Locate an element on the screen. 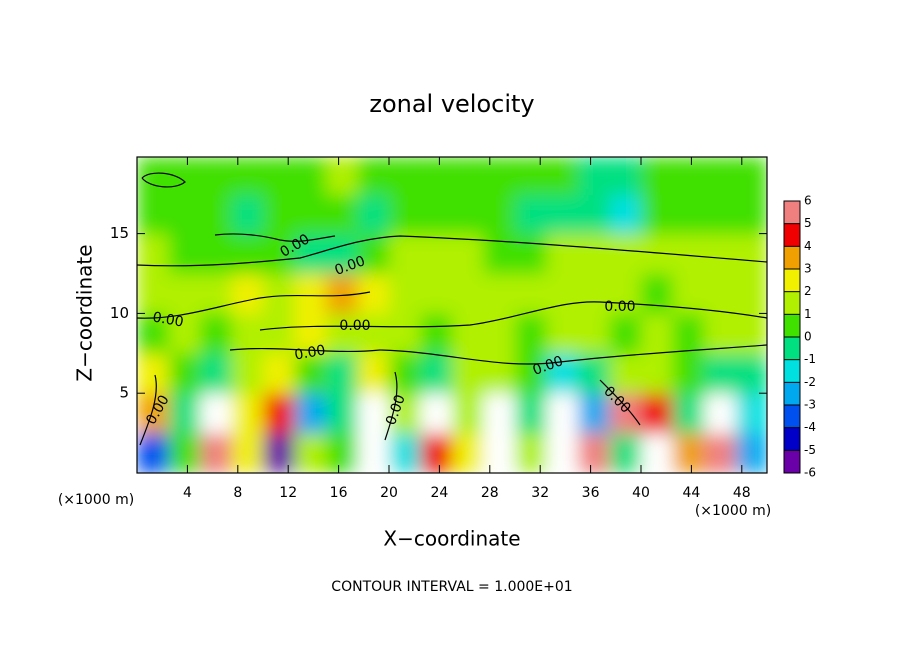  x-tick-label: 48 is located at coordinates (742, 493).